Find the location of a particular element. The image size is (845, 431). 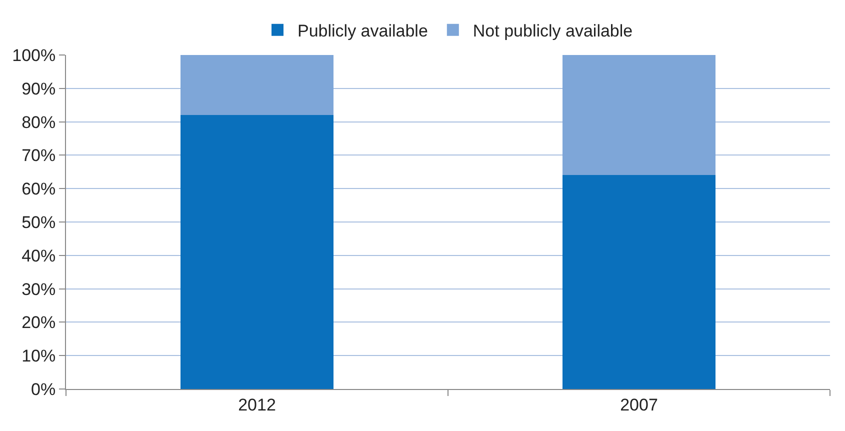

y-tick-label: 70% is located at coordinates (39, 156).